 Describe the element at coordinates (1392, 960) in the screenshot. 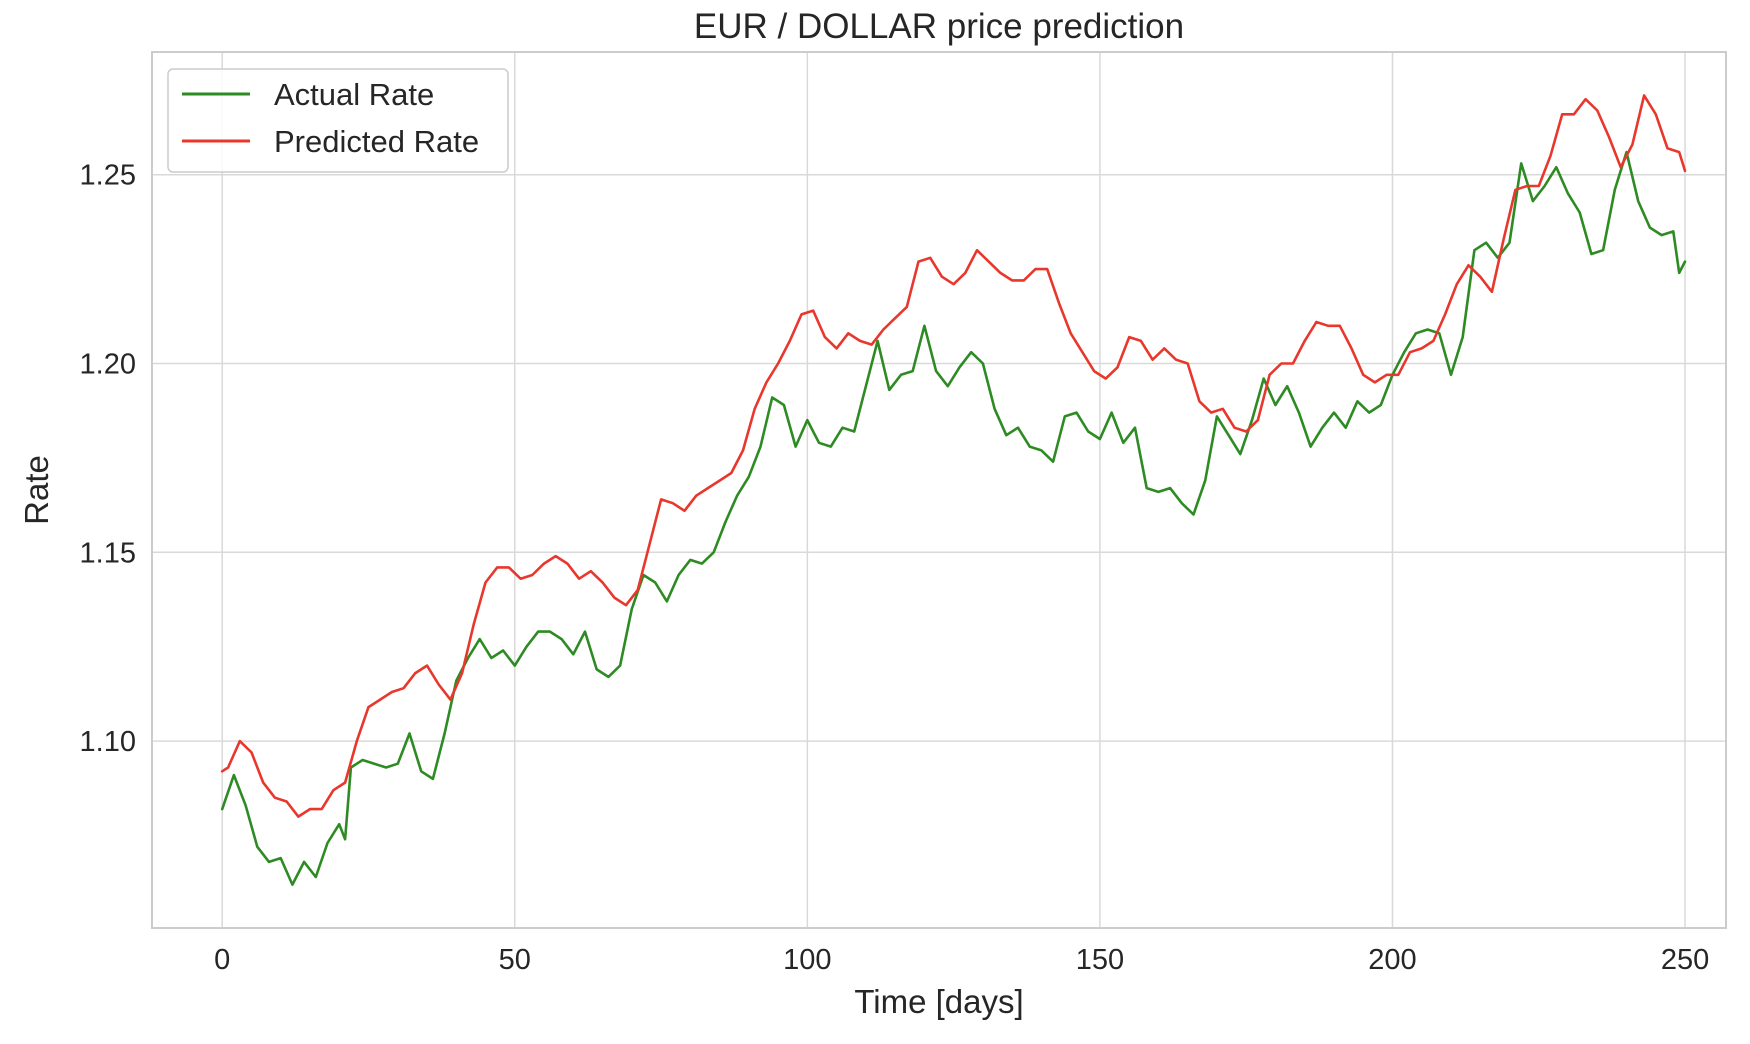

I see `x-tick-label: 200` at that location.